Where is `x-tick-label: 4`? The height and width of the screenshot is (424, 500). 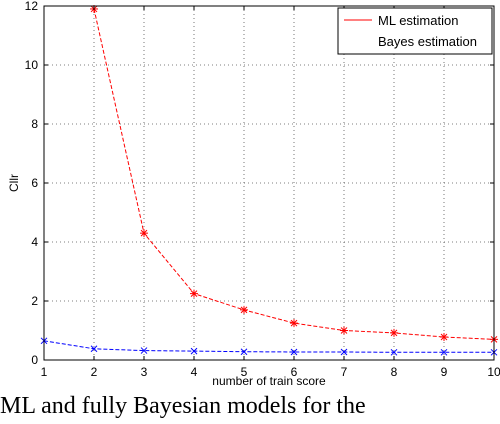 x-tick-label: 4 is located at coordinates (194, 372).